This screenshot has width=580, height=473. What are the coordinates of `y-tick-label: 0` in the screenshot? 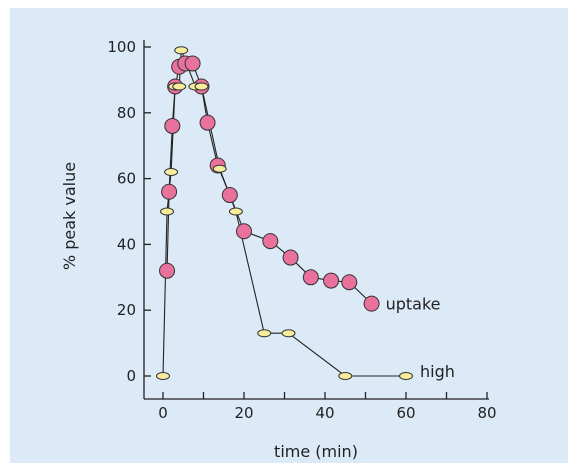 It's located at (131, 376).